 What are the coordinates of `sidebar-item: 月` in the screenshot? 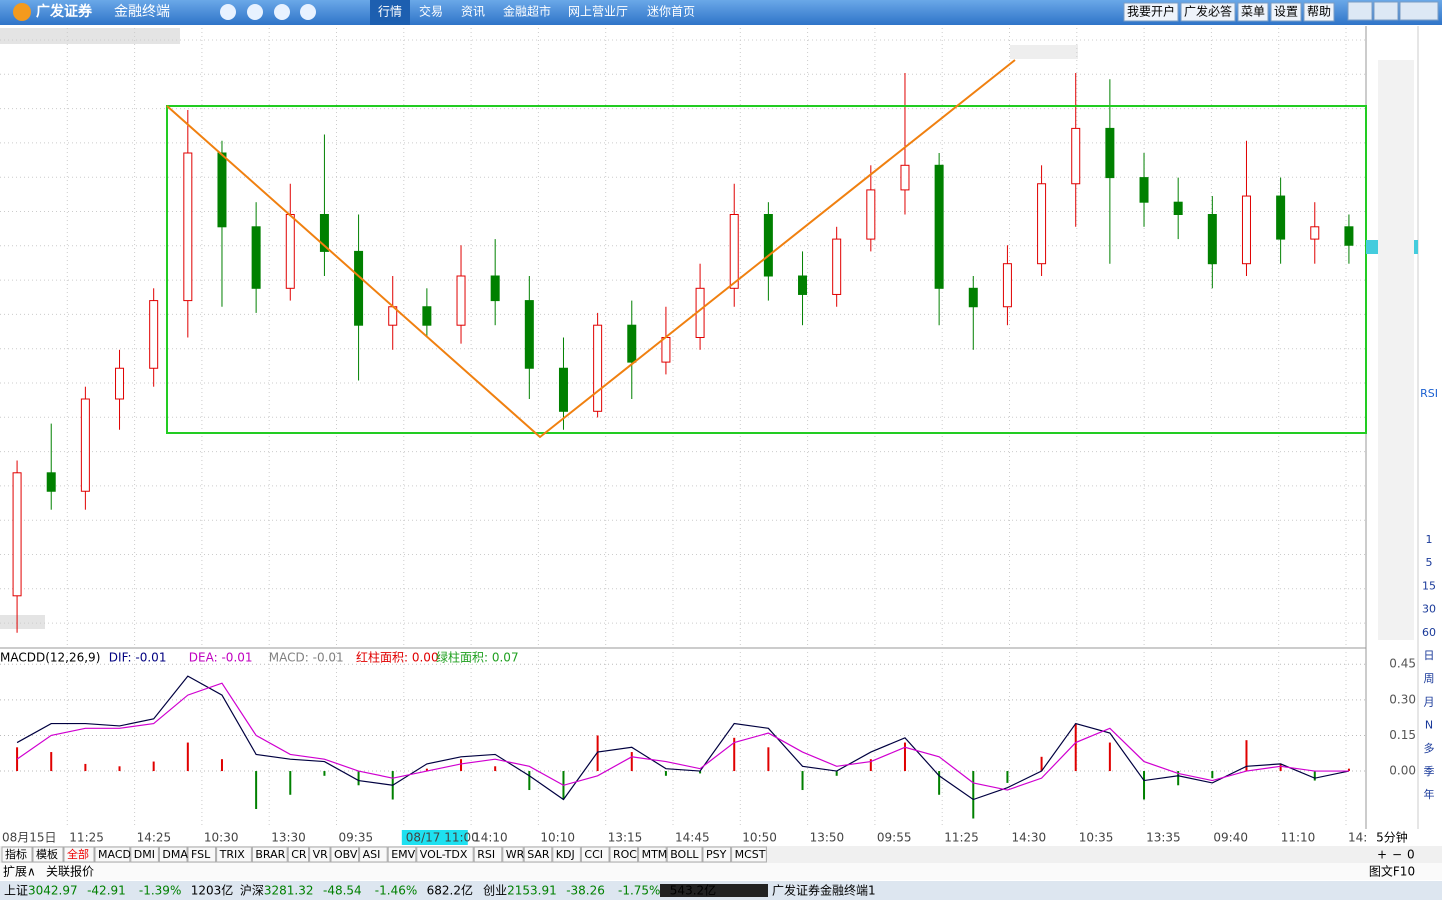 It's located at (1429, 701).